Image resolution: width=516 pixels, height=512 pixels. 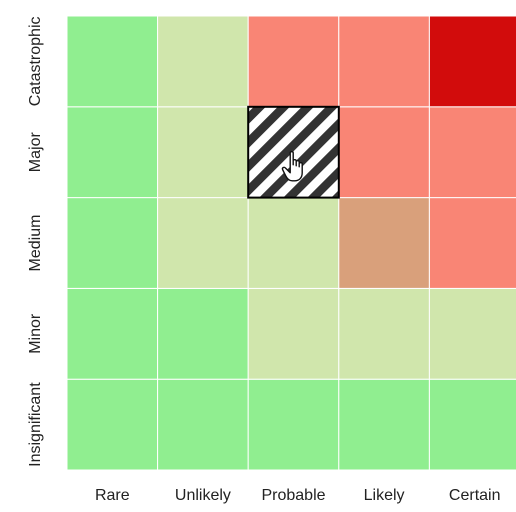 I want to click on cell-catastrophic-rare, so click(x=112, y=61).